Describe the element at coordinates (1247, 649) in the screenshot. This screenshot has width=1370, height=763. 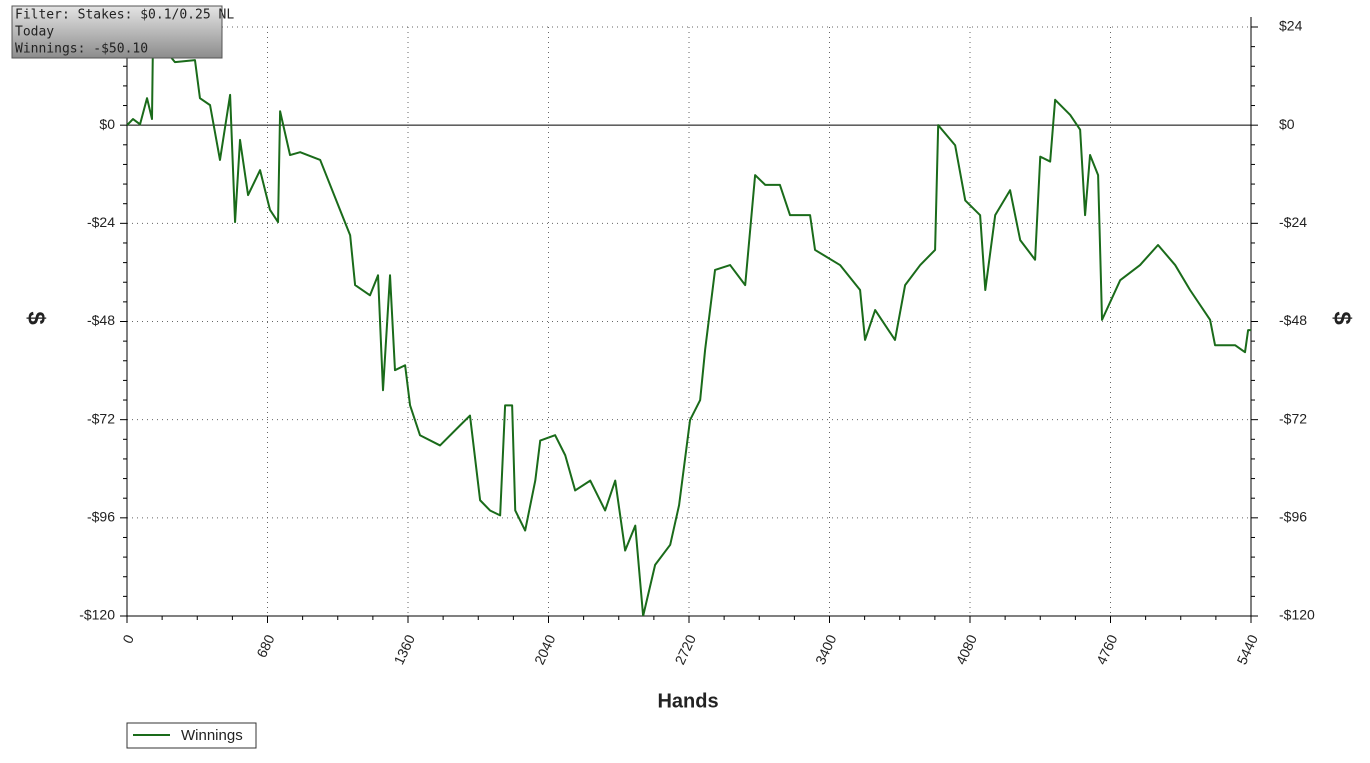
I see `x-tick-label: 5440` at that location.